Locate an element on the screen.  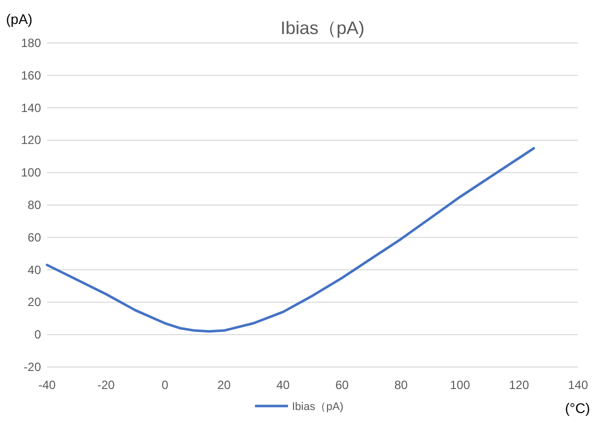
y-axis-title: (pA) is located at coordinates (19, 19).